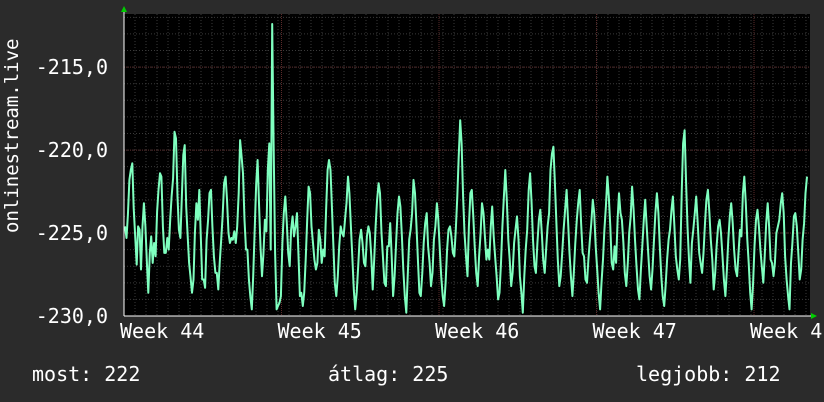 The width and height of the screenshot is (824, 402). Describe the element at coordinates (477, 331) in the screenshot. I see `x-tick-label: Week 46` at that location.